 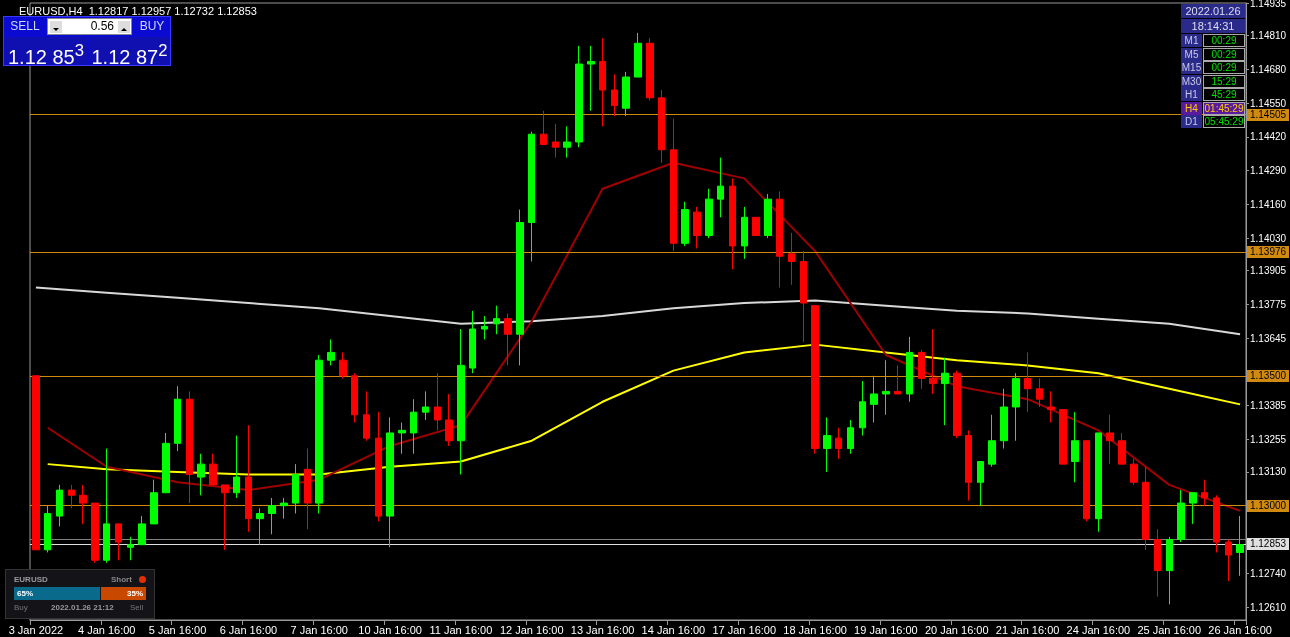 What do you see at coordinates (123, 593) in the screenshot?
I see `annotation: 35%` at bounding box center [123, 593].